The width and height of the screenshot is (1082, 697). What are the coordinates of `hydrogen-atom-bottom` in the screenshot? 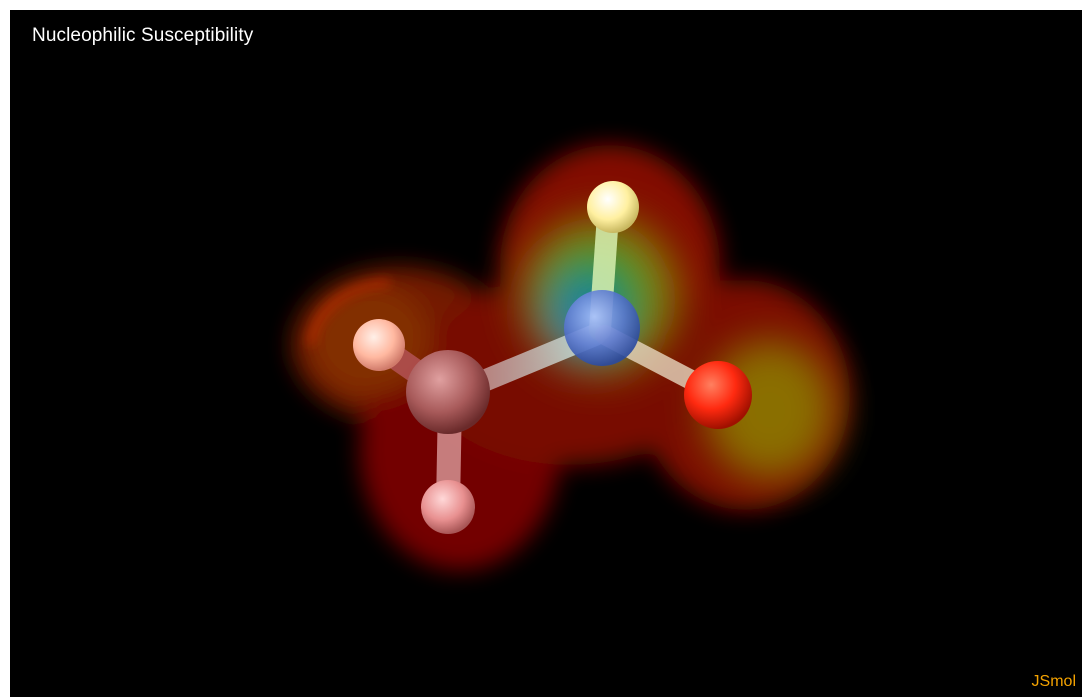 It's located at (448, 507).